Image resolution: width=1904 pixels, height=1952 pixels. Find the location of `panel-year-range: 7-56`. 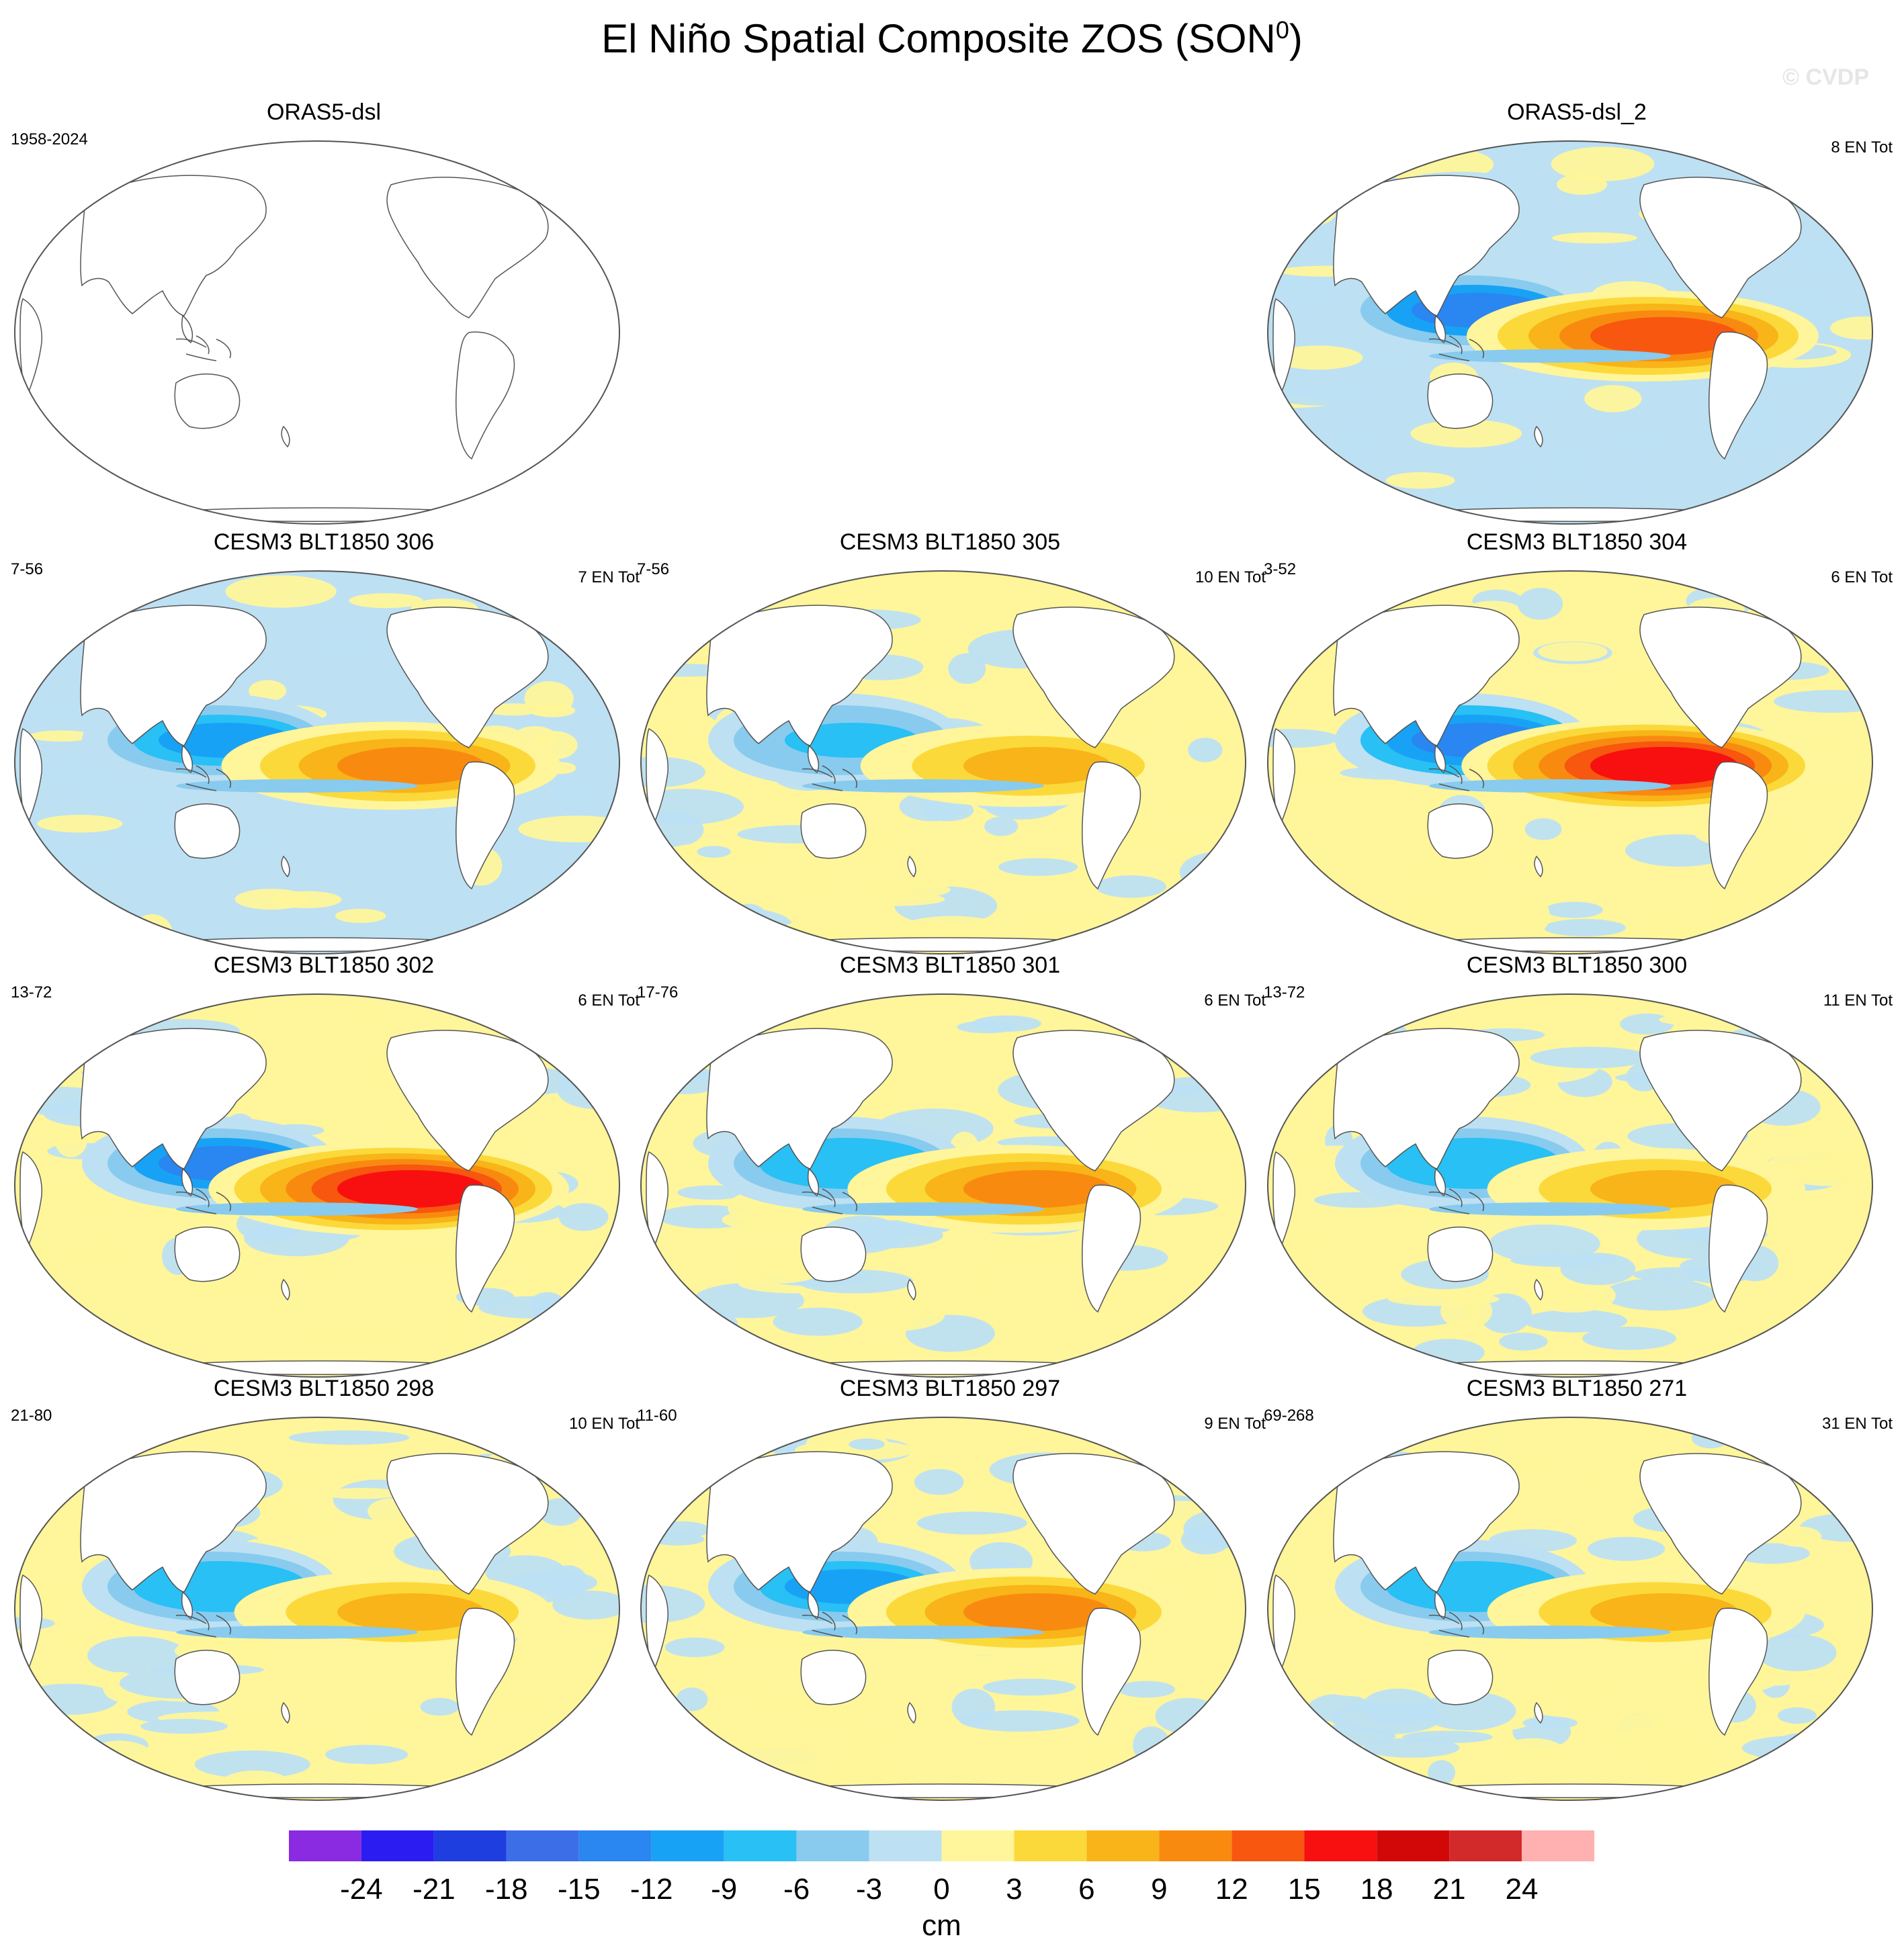

panel-year-range: 7-56 is located at coordinates (653, 569).